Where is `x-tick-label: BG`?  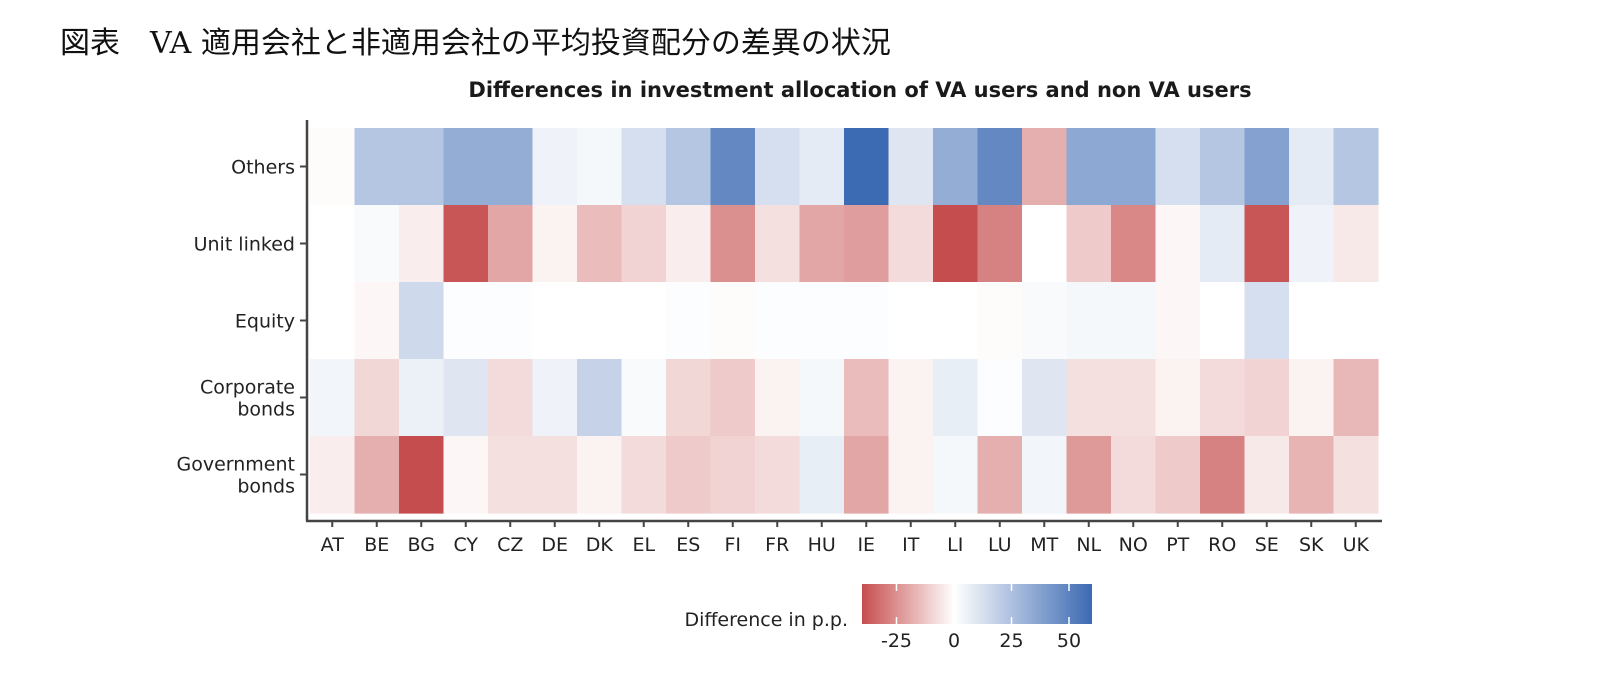
x-tick-label: BG is located at coordinates (421, 545).